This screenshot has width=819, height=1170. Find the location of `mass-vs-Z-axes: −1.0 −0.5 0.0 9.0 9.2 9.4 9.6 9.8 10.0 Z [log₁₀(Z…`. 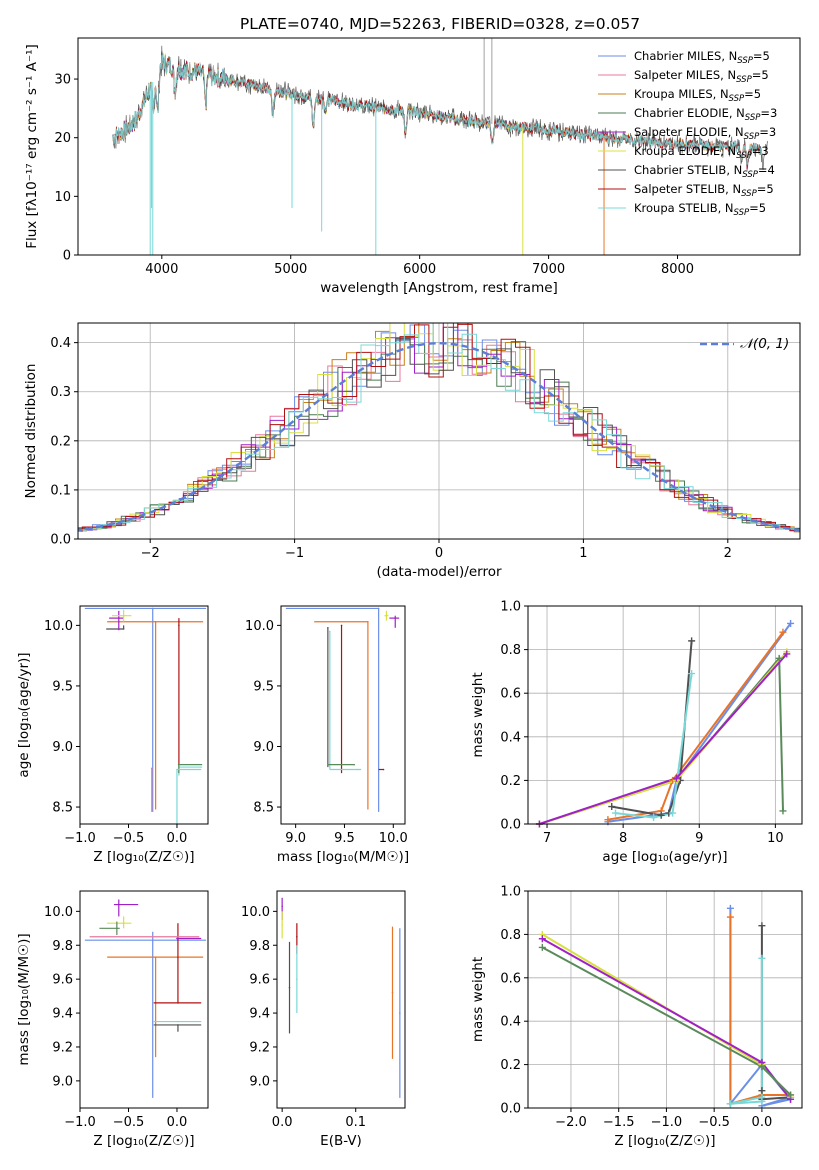

mass-vs-Z-axes: −1.0 −0.5 0.0 9.0 9.2 9.4 9.6 9.8 10.0 Z [log₁₀(Z… is located at coordinates (112, 1019).